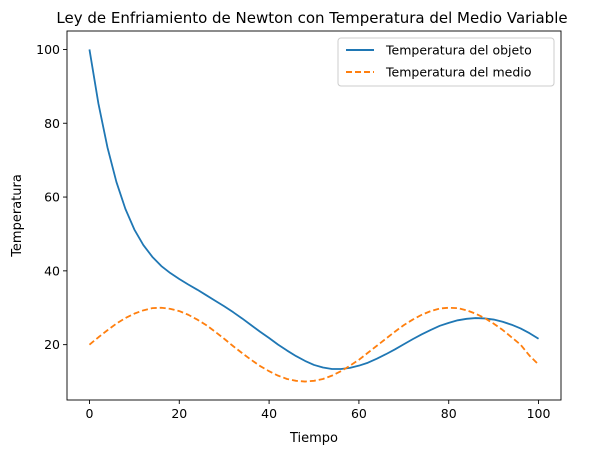  I want to click on y-tick-label: 20, so click(52, 344).